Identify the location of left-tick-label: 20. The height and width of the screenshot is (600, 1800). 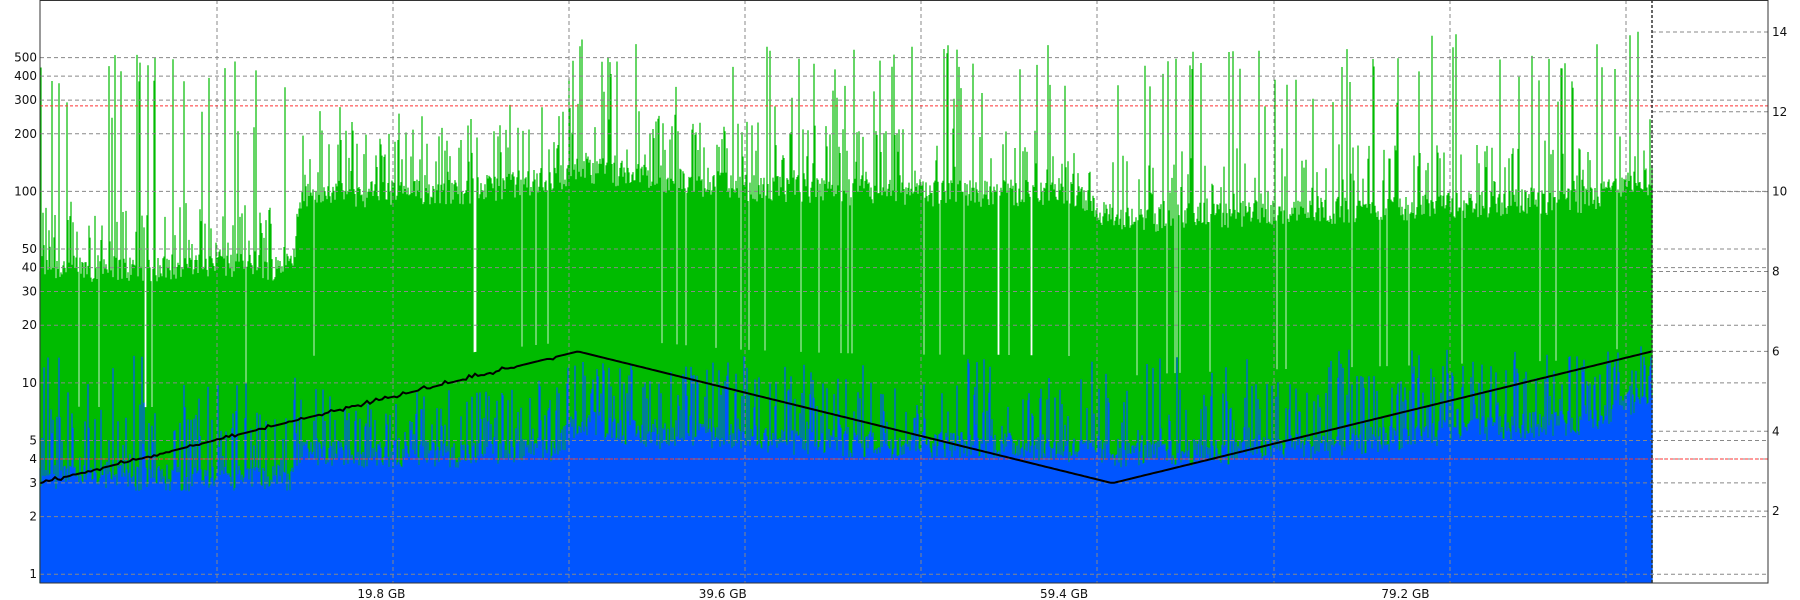
(29, 325).